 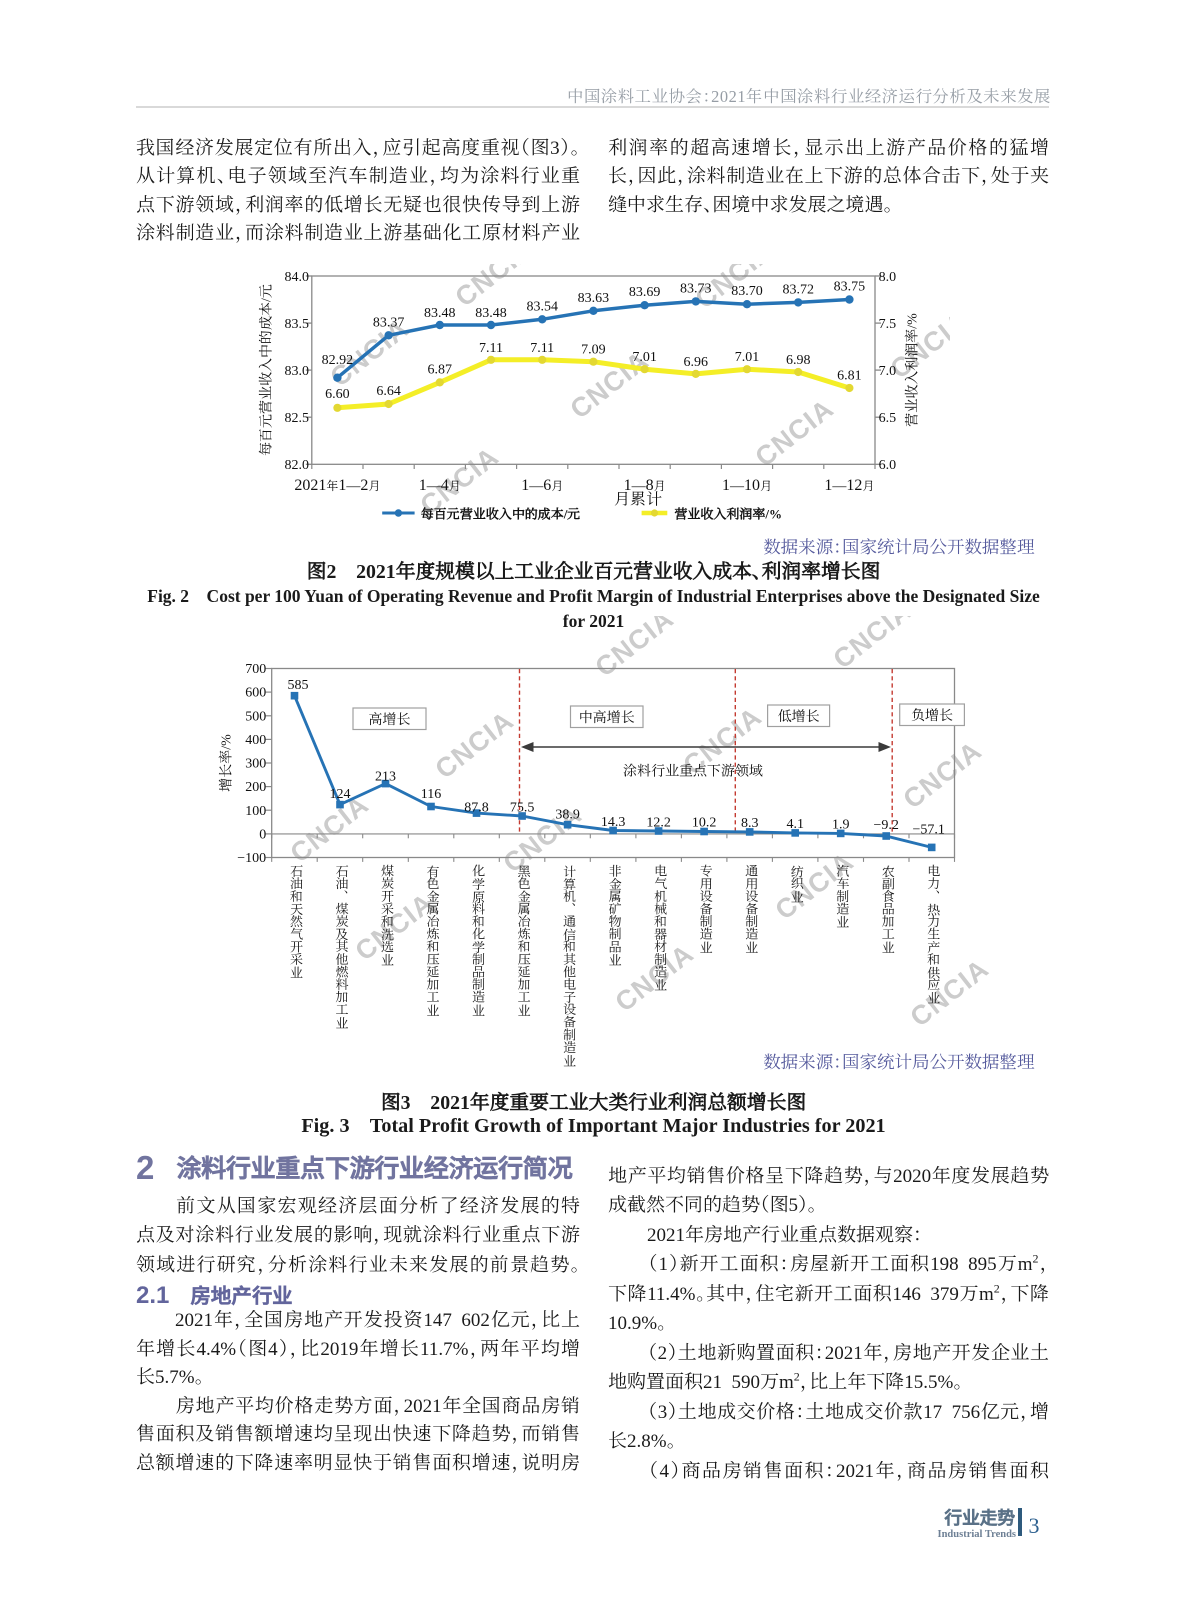 I want to click on svg-text: 低增长, so click(x=799, y=716).